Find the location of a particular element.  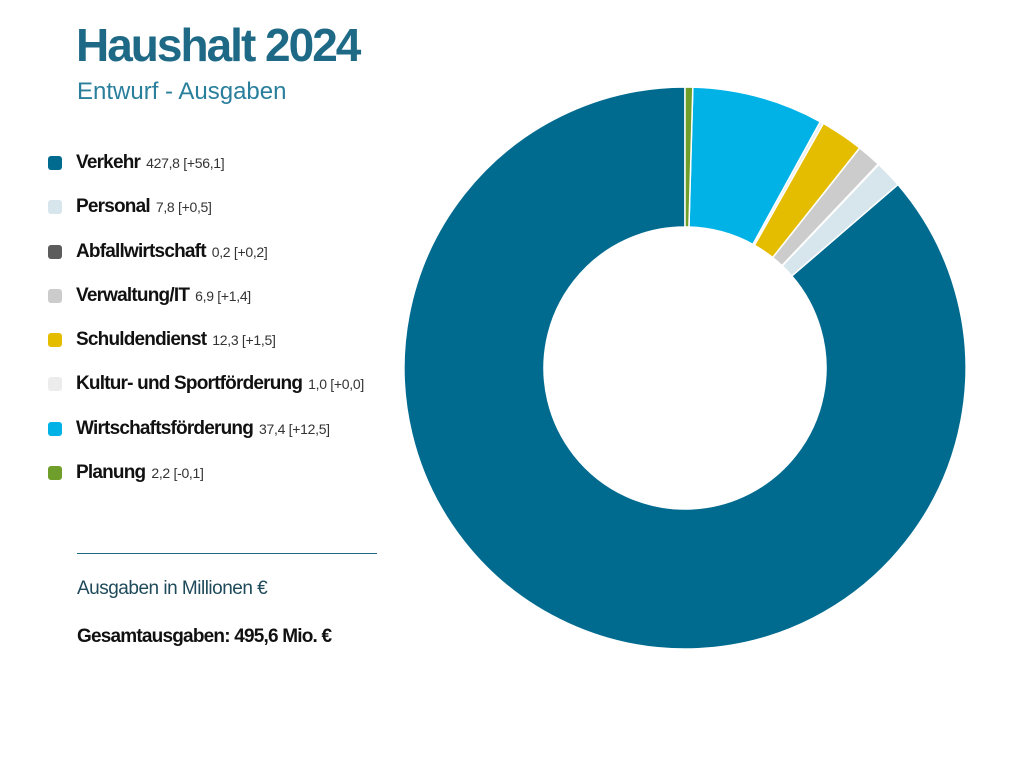

legend-item: Wirtschaftsförderung 37,4 [+12,5] is located at coordinates (228, 434).